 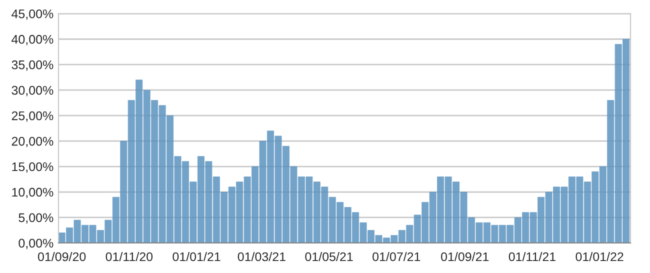 I want to click on x-tick-label: 01/07/21, so click(x=396, y=257).